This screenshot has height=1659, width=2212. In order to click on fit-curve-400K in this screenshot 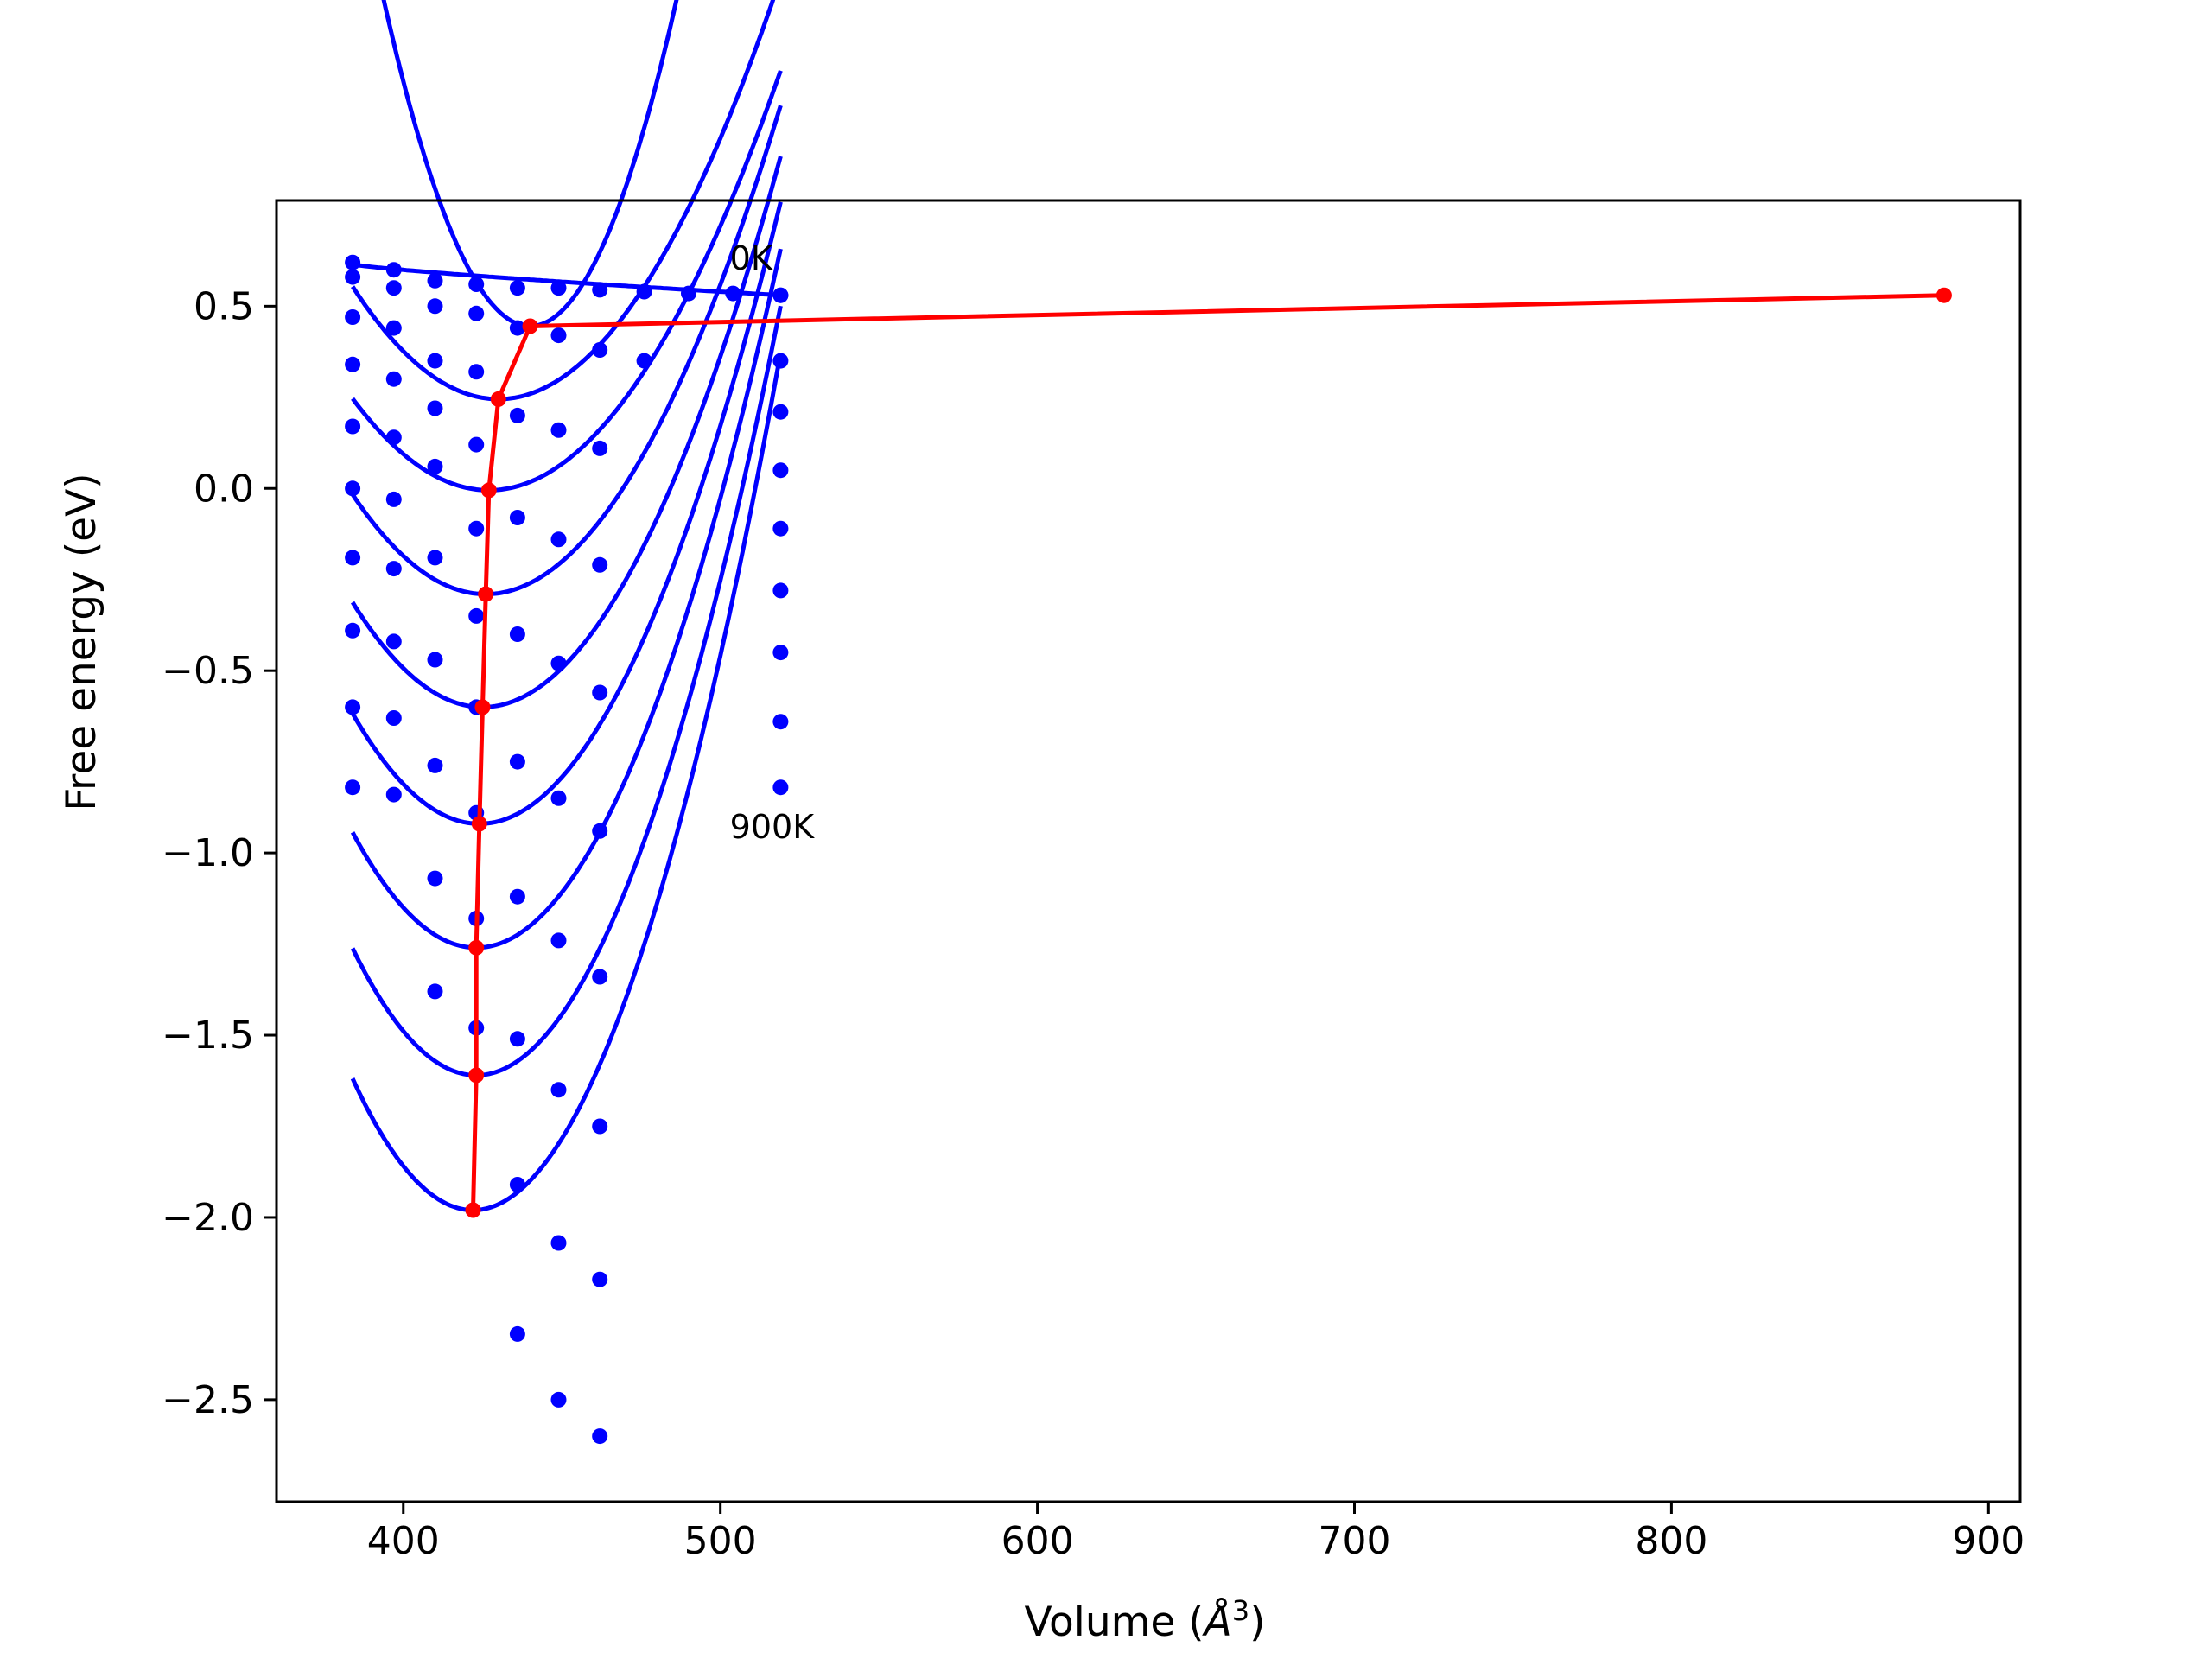, I will do `click(567, 351)`.